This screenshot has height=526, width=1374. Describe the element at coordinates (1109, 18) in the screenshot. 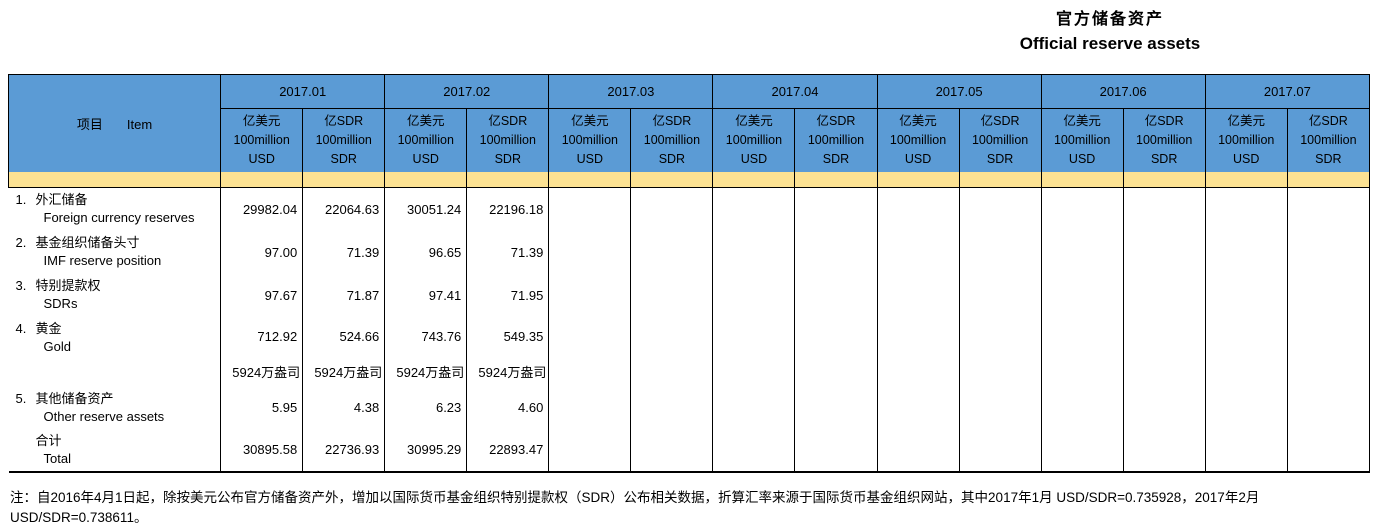

I see `page-title-cn: 官方储备资产` at that location.